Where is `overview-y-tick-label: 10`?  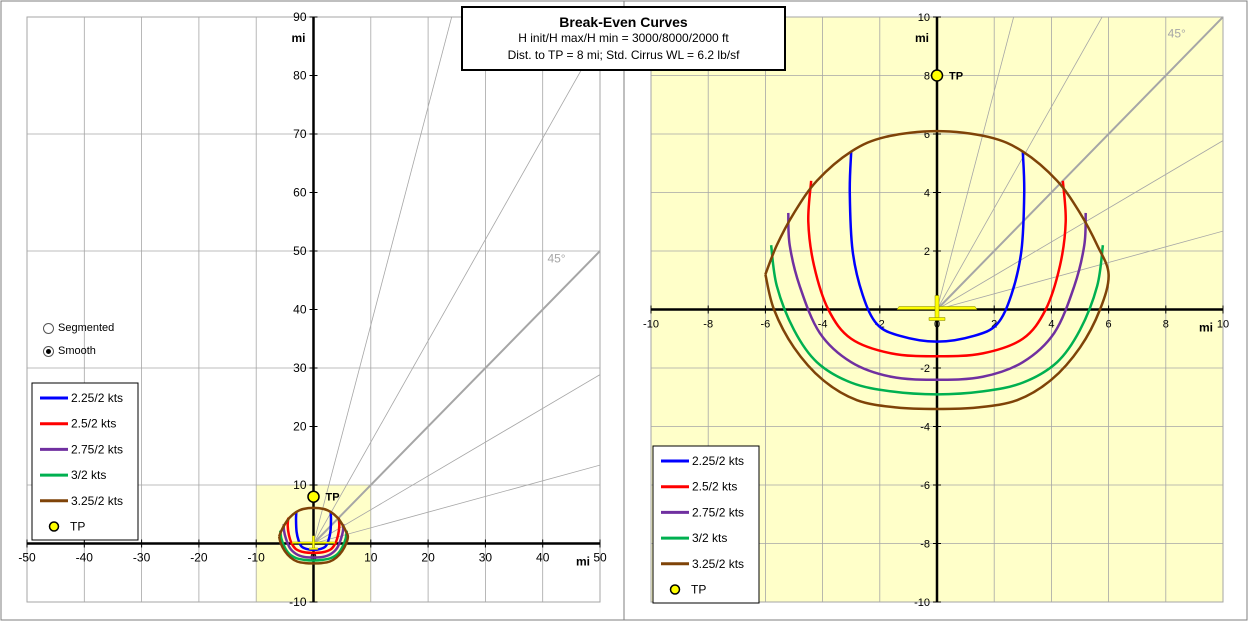
overview-y-tick-label: 10 is located at coordinates (300, 485).